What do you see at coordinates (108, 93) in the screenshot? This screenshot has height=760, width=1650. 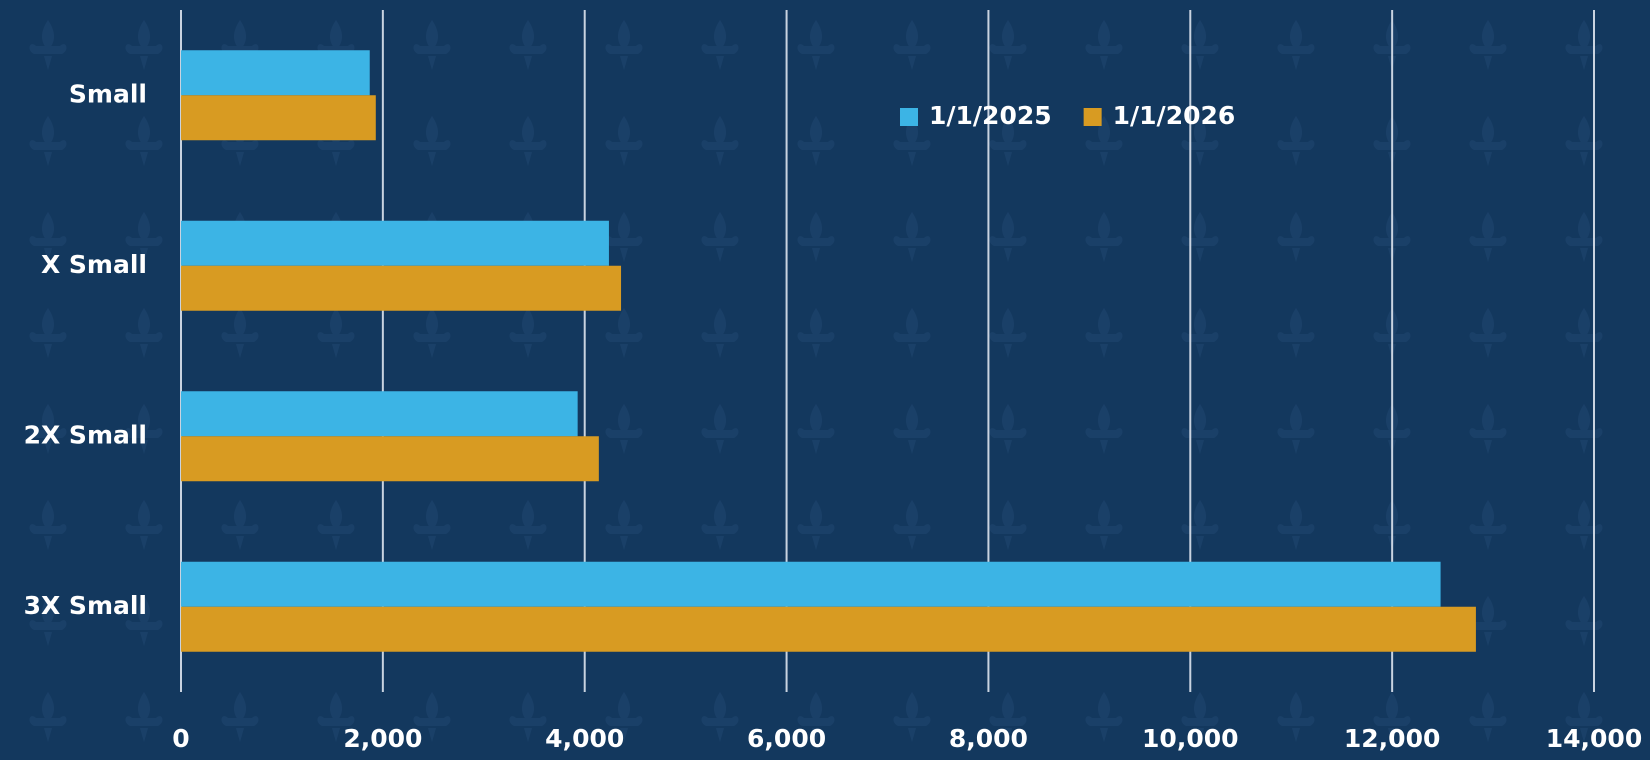 I see `y-tick-label: Small` at bounding box center [108, 93].